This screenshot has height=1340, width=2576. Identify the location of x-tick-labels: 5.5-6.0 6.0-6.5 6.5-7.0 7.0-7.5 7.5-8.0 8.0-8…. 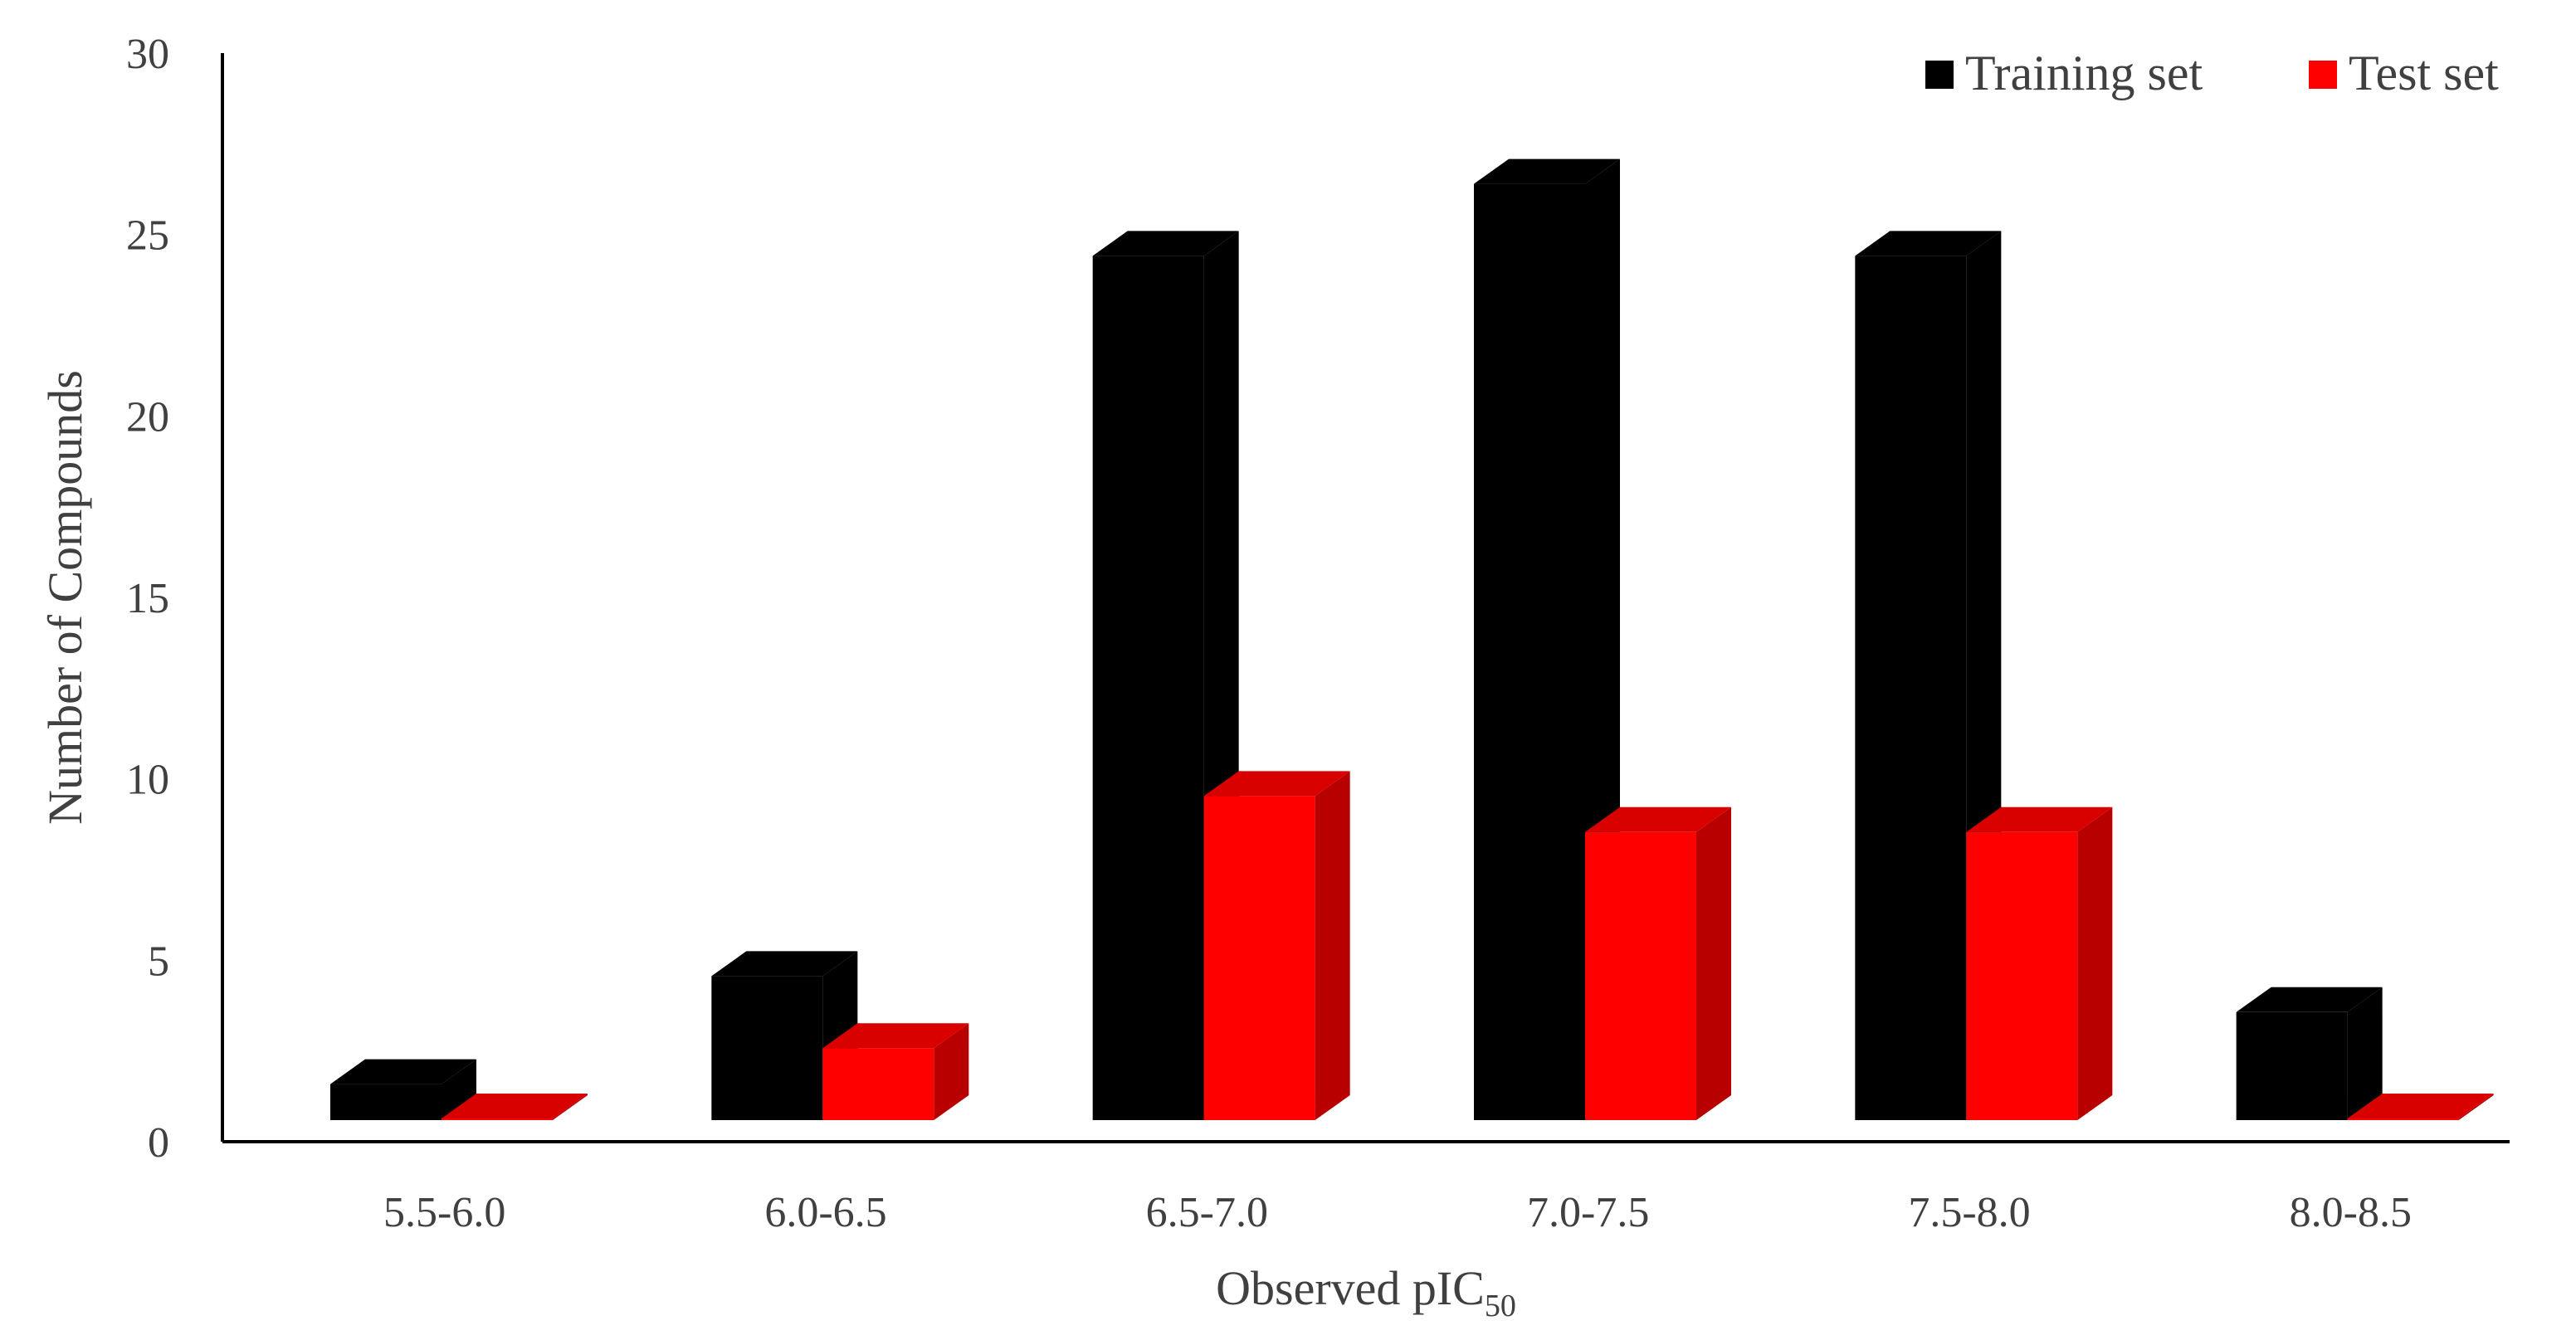
(1398, 1213).